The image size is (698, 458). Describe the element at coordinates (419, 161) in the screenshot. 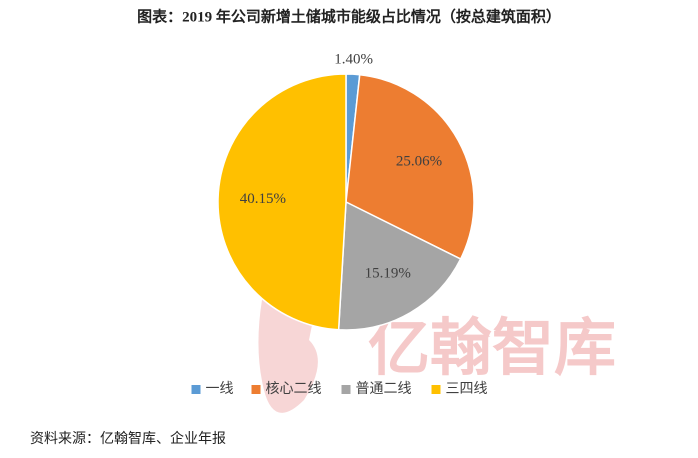

I see `data-label: 25.06%` at that location.